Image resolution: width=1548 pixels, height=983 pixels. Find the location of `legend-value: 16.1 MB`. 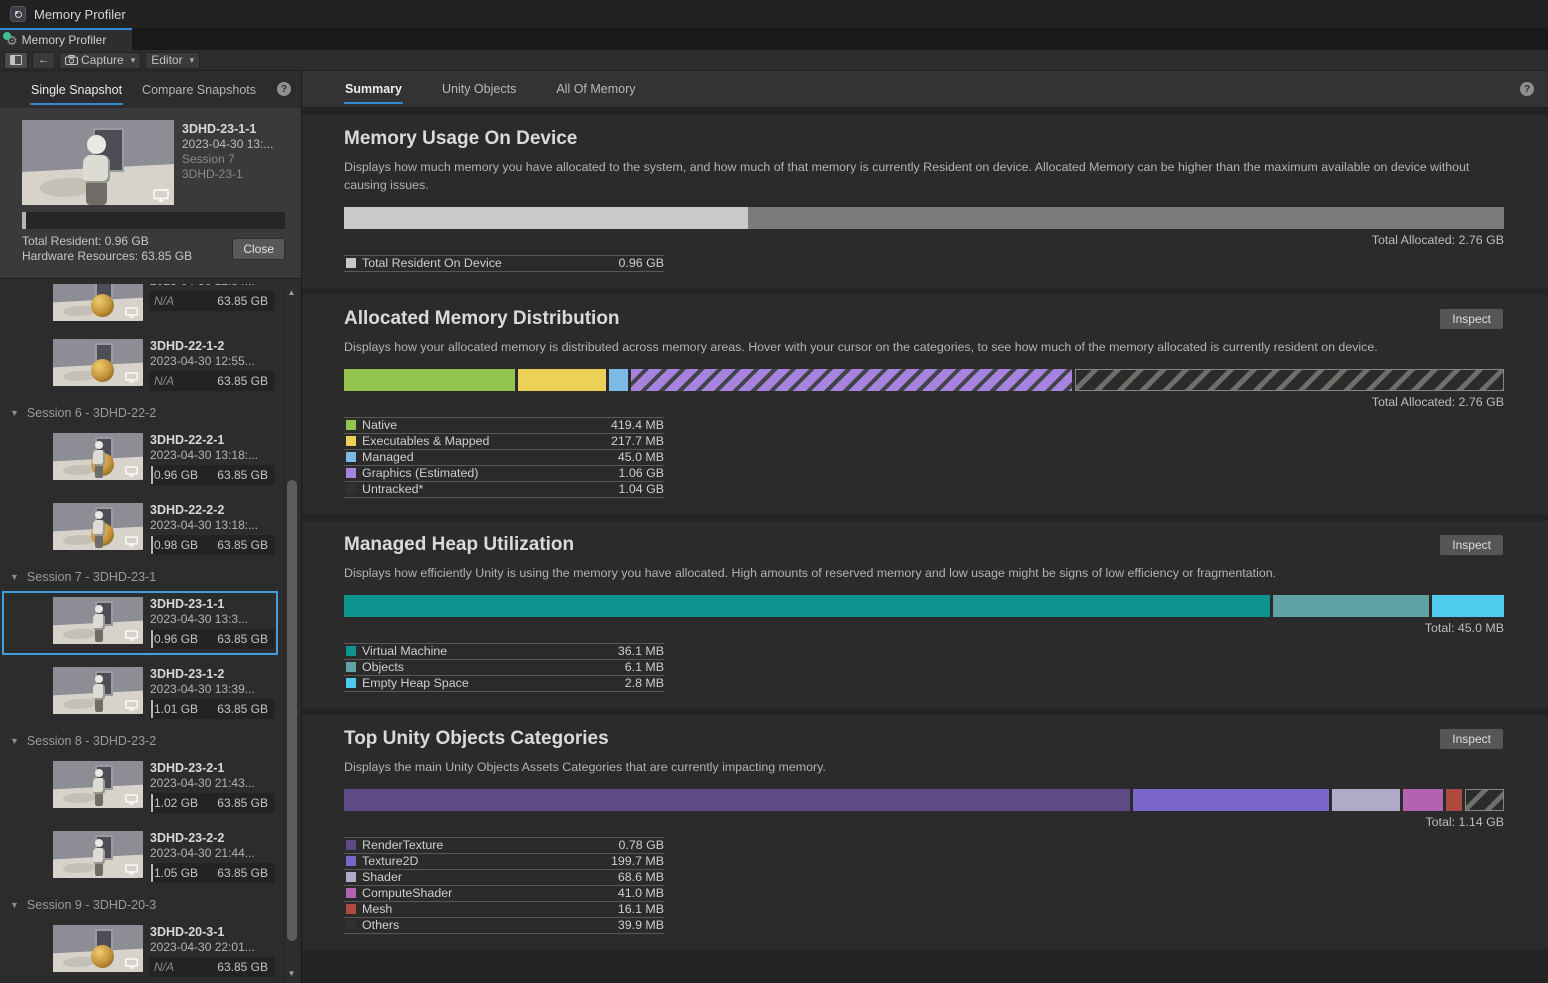

legend-value: 16.1 MB is located at coordinates (640, 909).